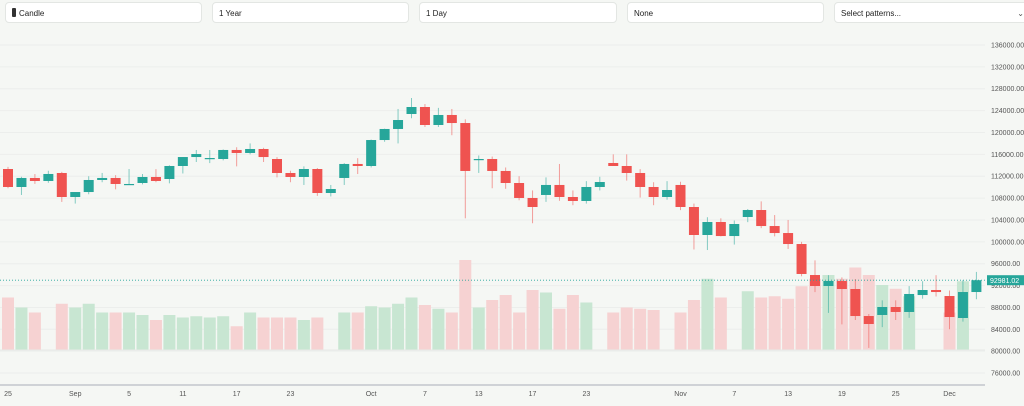  What do you see at coordinates (103, 12) in the screenshot?
I see `chart-type-select: Candle` at bounding box center [103, 12].